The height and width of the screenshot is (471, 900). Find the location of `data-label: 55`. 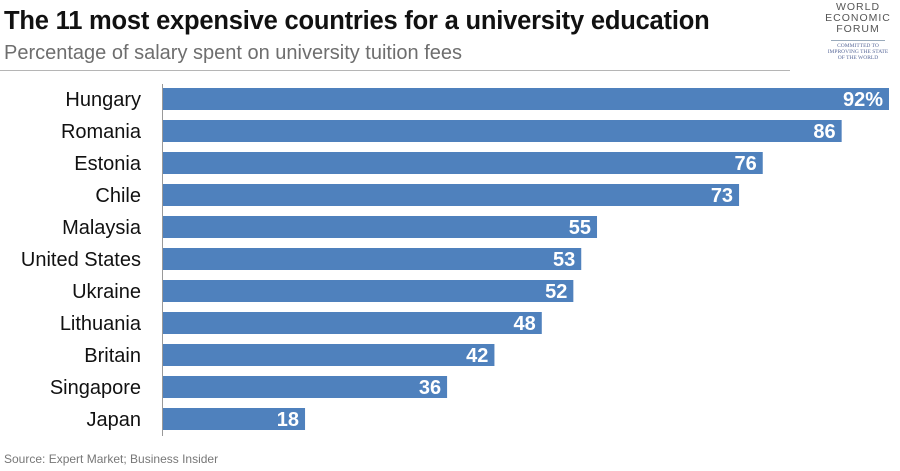

data-label: 55 is located at coordinates (580, 228).